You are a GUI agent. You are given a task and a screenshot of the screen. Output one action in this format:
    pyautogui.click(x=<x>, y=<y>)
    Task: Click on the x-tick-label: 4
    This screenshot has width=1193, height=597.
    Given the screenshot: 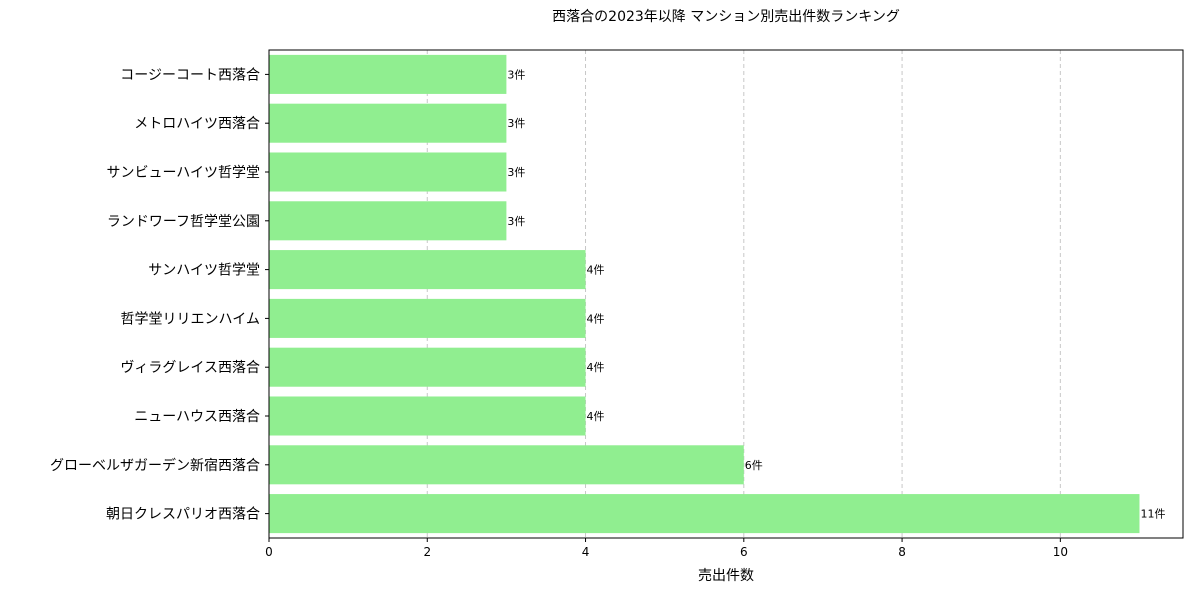 What is the action you would take?
    pyautogui.click(x=586, y=552)
    